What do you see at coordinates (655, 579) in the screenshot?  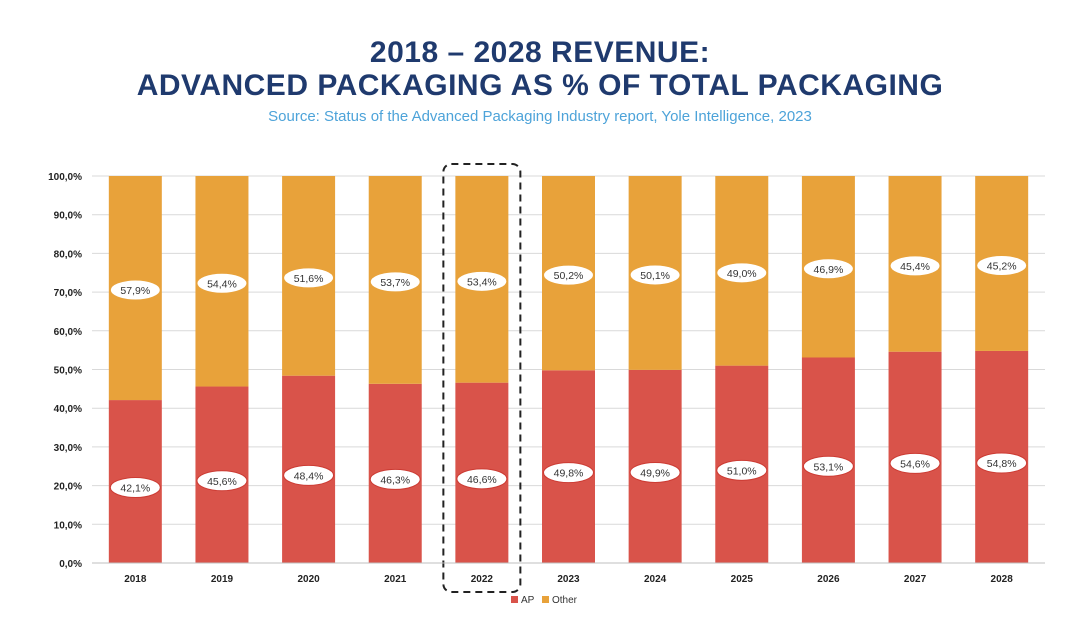 I see `x-tick-label: 2024` at bounding box center [655, 579].